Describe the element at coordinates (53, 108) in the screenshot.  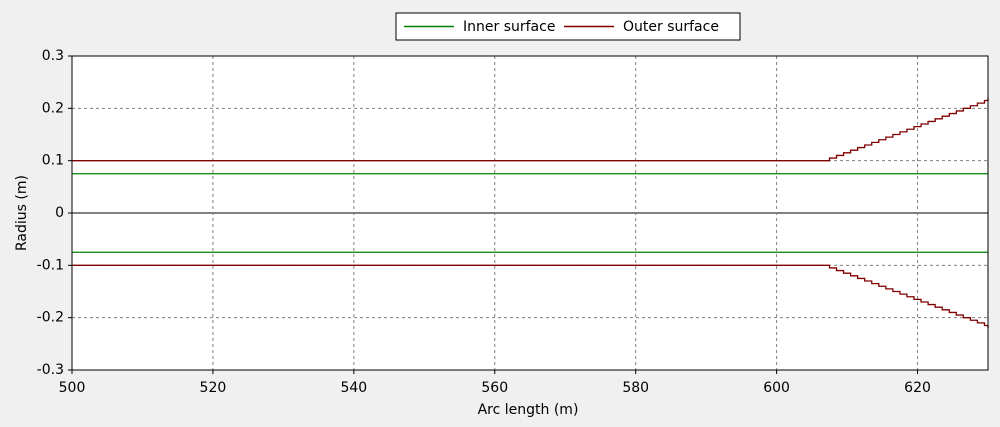
I see `y-tick-label: 0.2` at that location.